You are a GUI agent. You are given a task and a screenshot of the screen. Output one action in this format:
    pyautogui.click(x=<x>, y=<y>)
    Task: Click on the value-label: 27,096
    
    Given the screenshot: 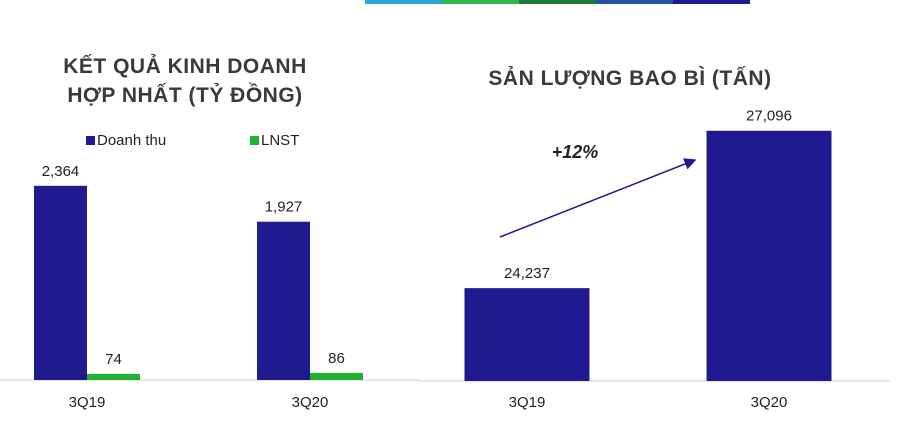 What is the action you would take?
    pyautogui.click(x=769, y=116)
    